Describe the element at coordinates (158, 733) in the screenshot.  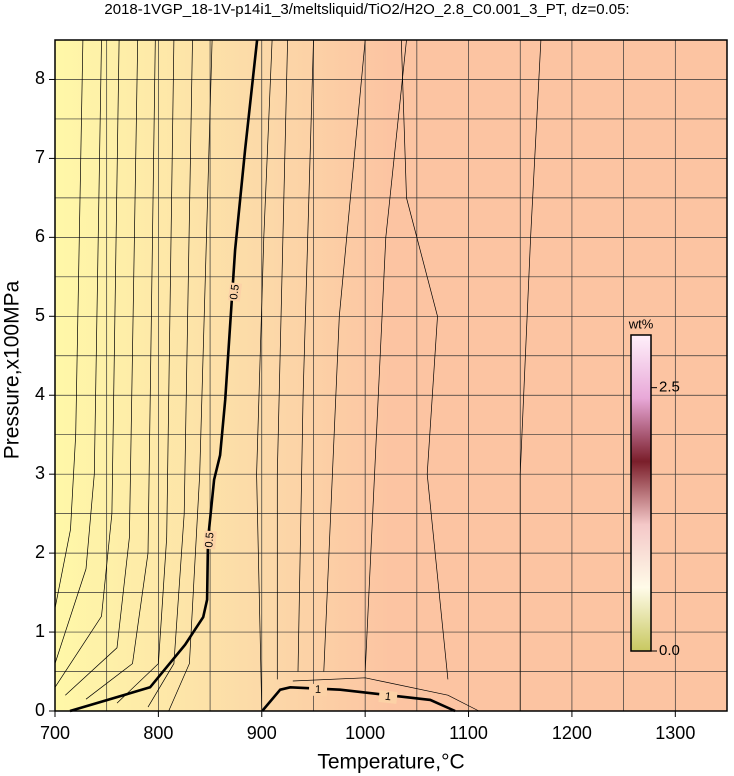
I see `x-tick-label: 800` at that location.